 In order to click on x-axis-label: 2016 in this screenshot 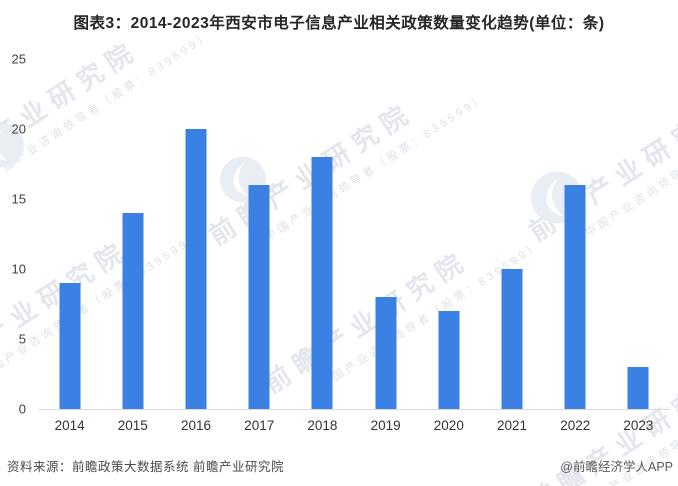, I will do `click(196, 425)`.